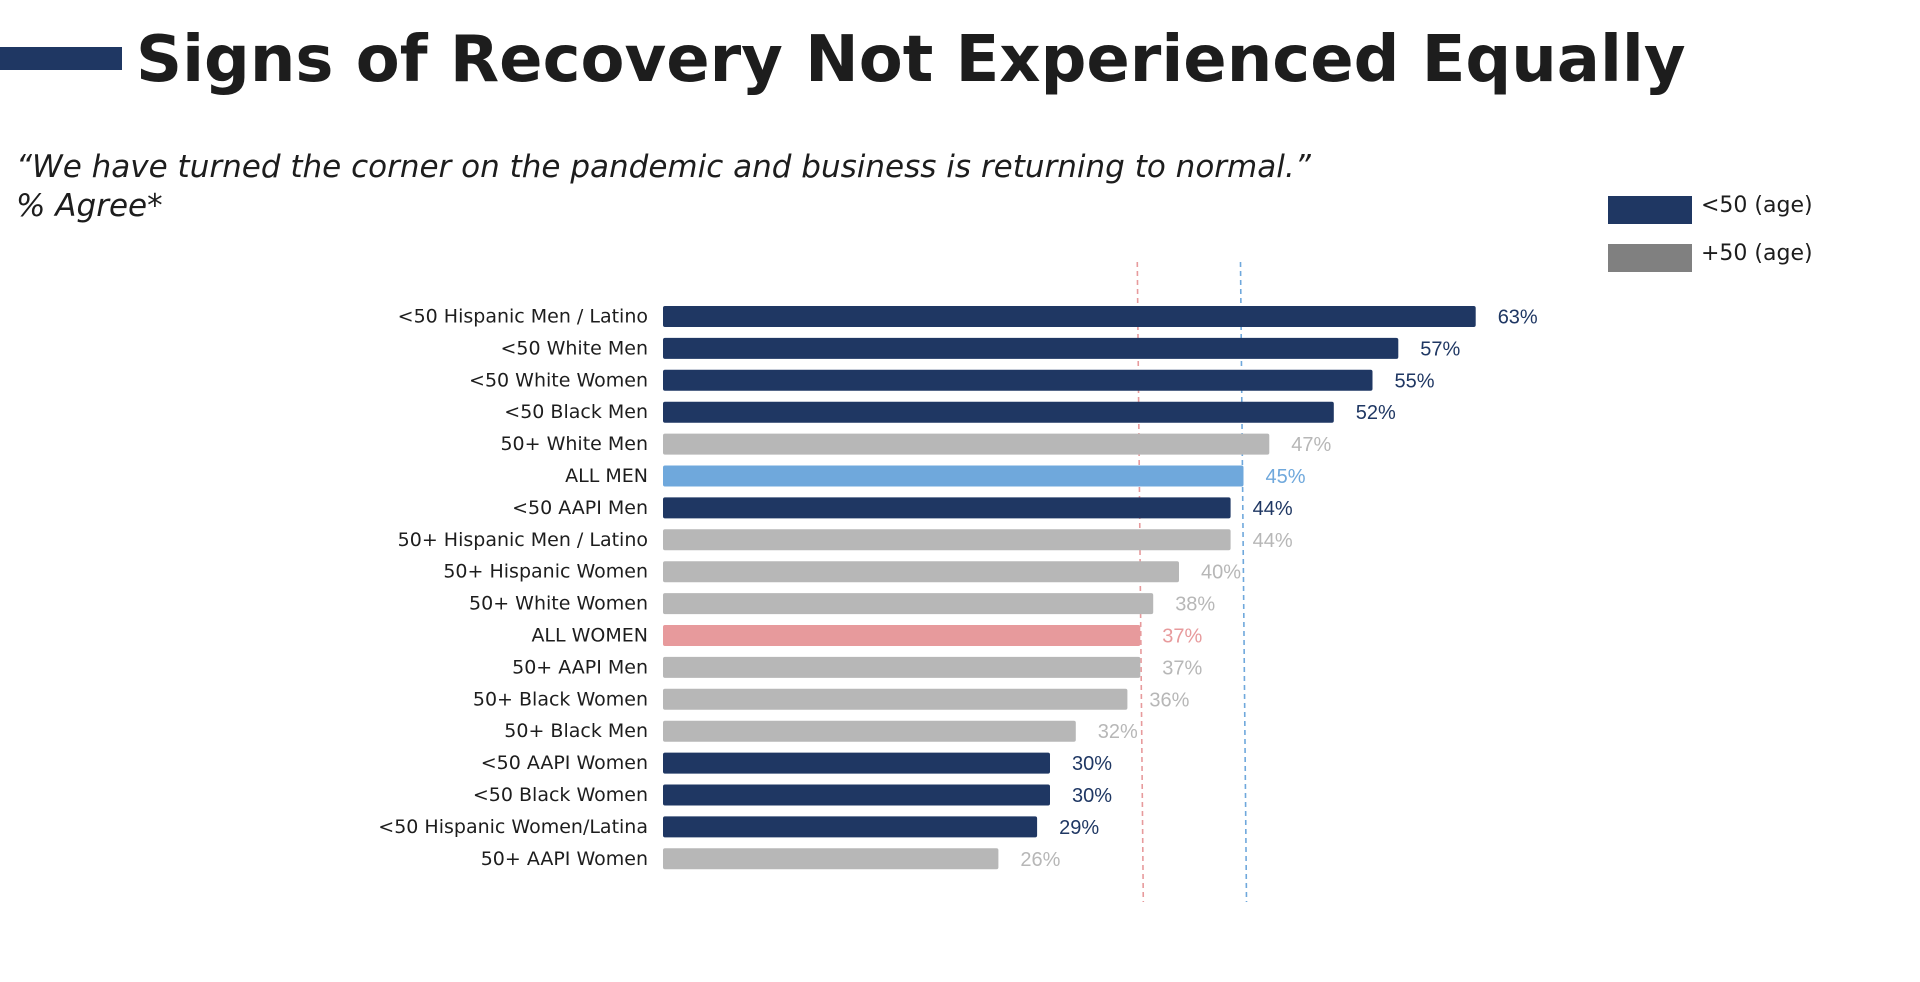  What do you see at coordinates (1518, 318) in the screenshot?
I see `value-label: 63%` at bounding box center [1518, 318].